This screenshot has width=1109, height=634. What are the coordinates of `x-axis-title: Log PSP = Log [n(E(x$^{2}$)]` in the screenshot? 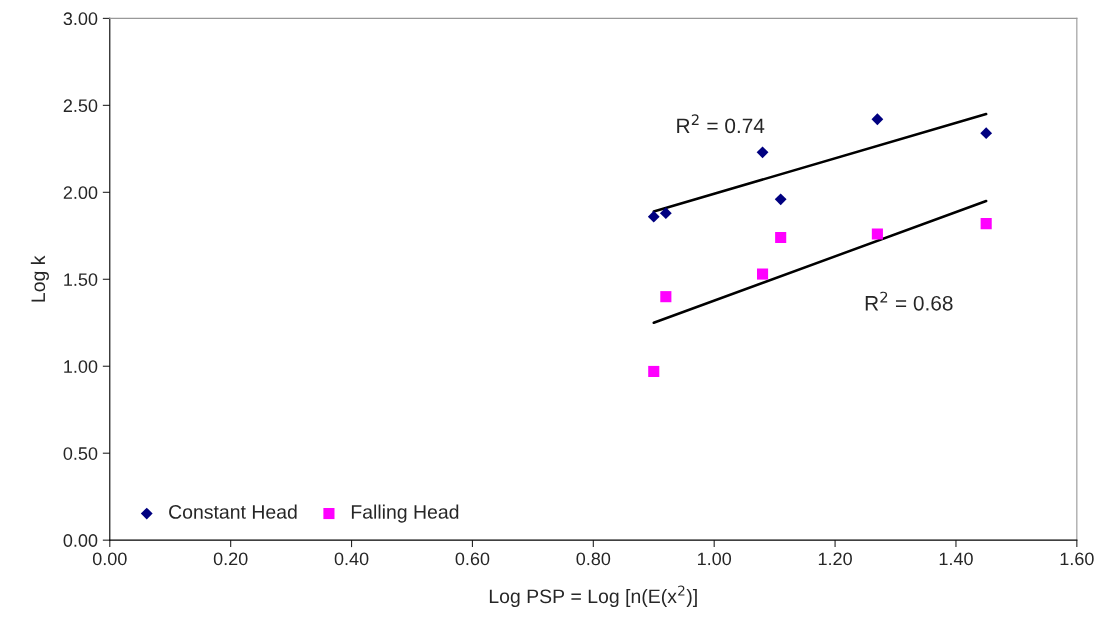 It's located at (593, 596).